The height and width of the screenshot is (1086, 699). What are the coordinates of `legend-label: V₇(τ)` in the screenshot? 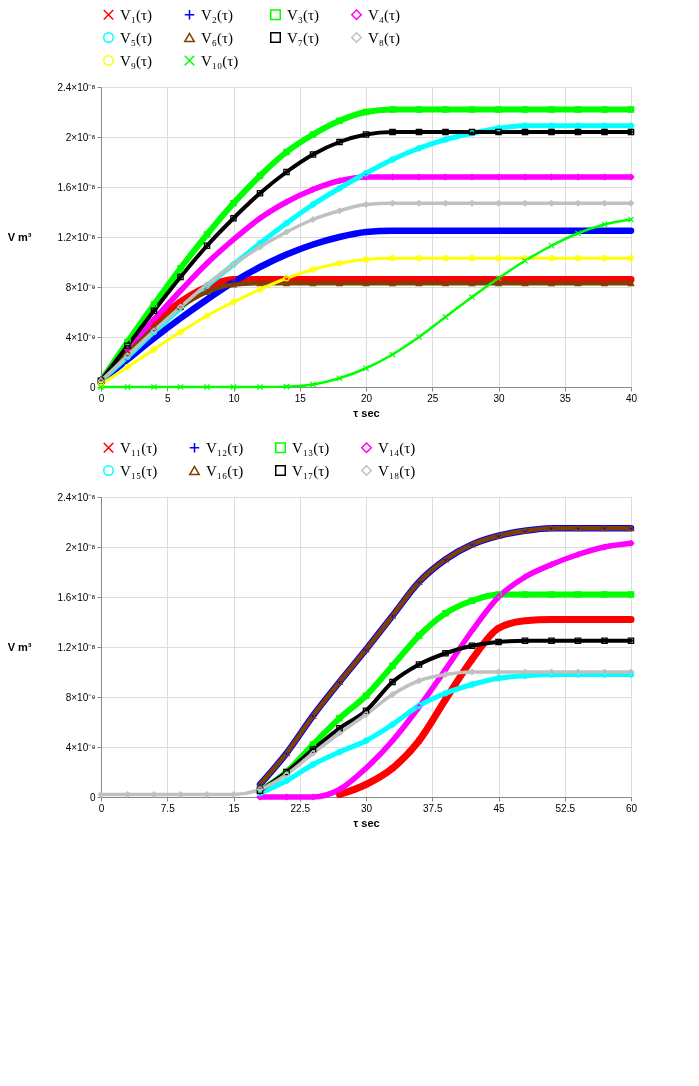 It's located at (303, 38).